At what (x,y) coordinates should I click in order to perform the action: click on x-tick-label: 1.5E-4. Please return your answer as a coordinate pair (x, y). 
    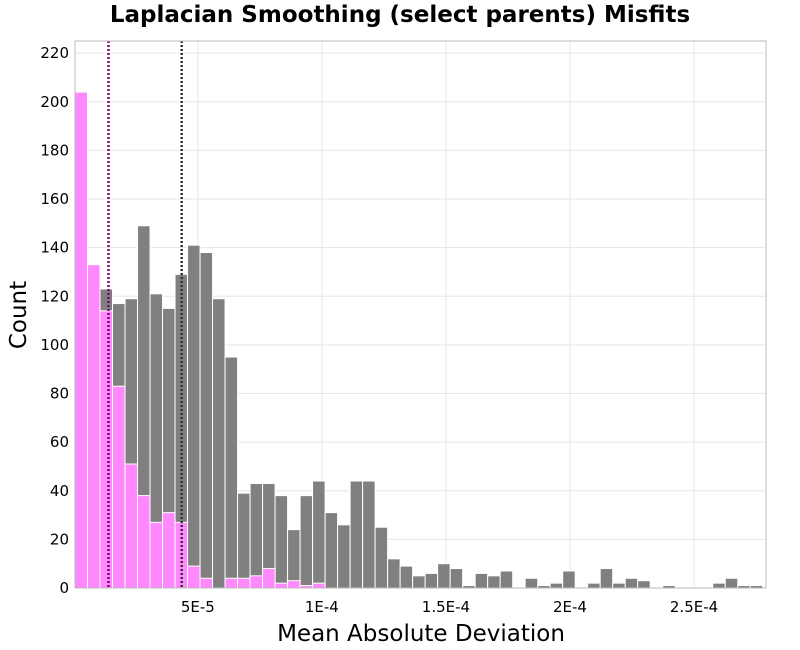
    Looking at the image, I should click on (446, 607).